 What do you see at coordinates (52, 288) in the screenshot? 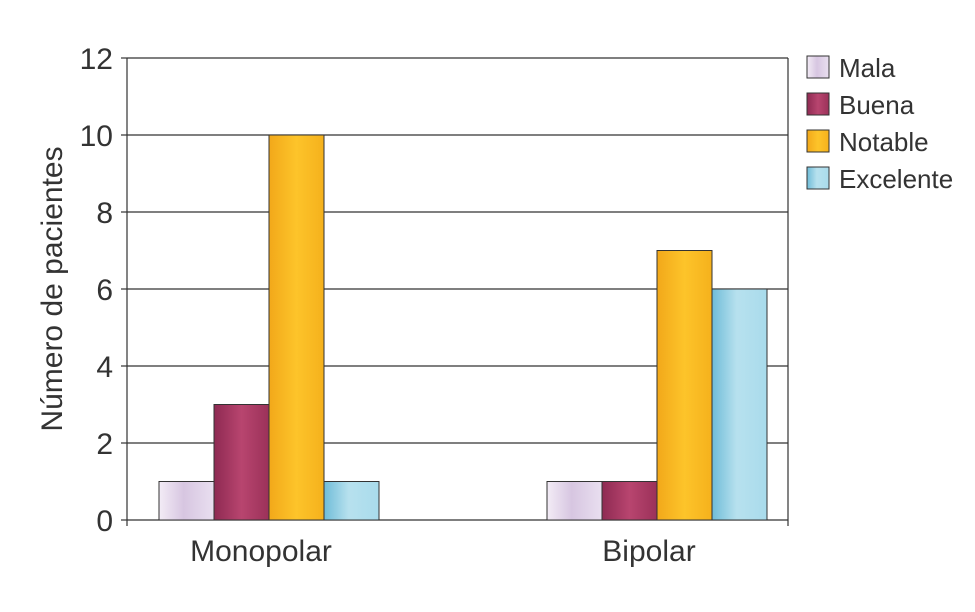
I see `y-axis-title: Número de pacientes` at bounding box center [52, 288].